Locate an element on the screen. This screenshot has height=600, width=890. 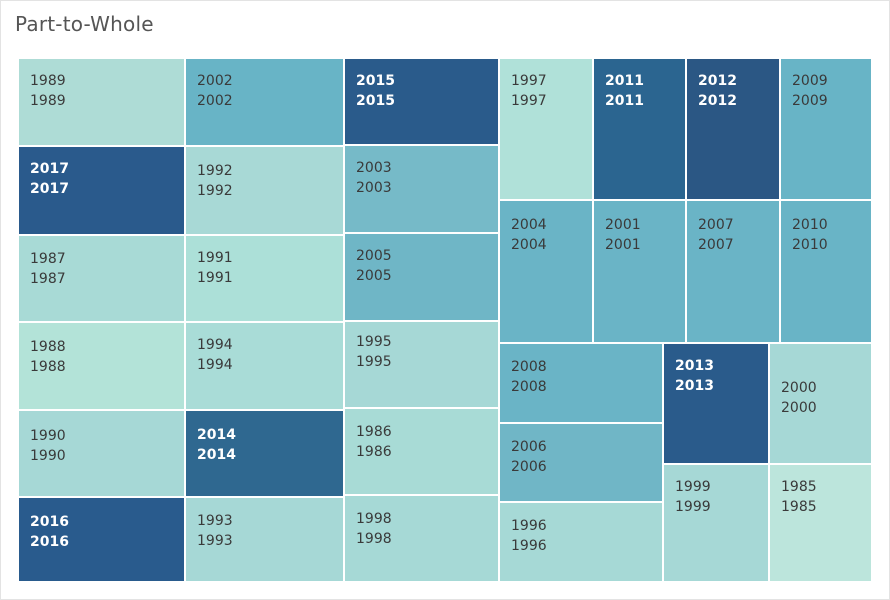
tile-value: 2009 is located at coordinates (810, 101).